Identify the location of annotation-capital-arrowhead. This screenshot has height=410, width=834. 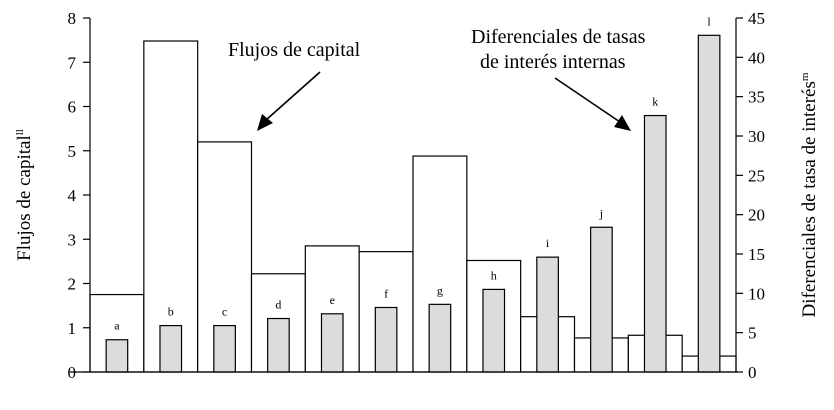
(265, 122).